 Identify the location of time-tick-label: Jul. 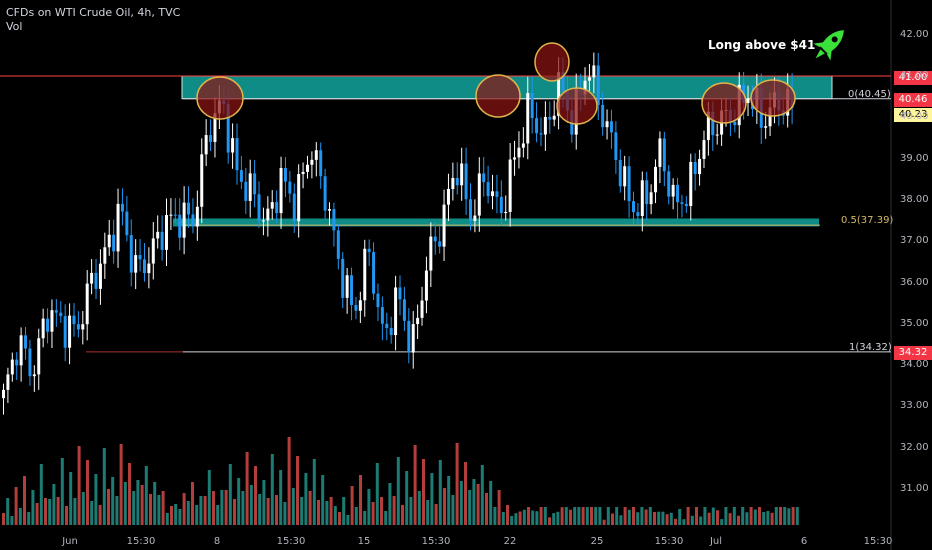
(716, 541).